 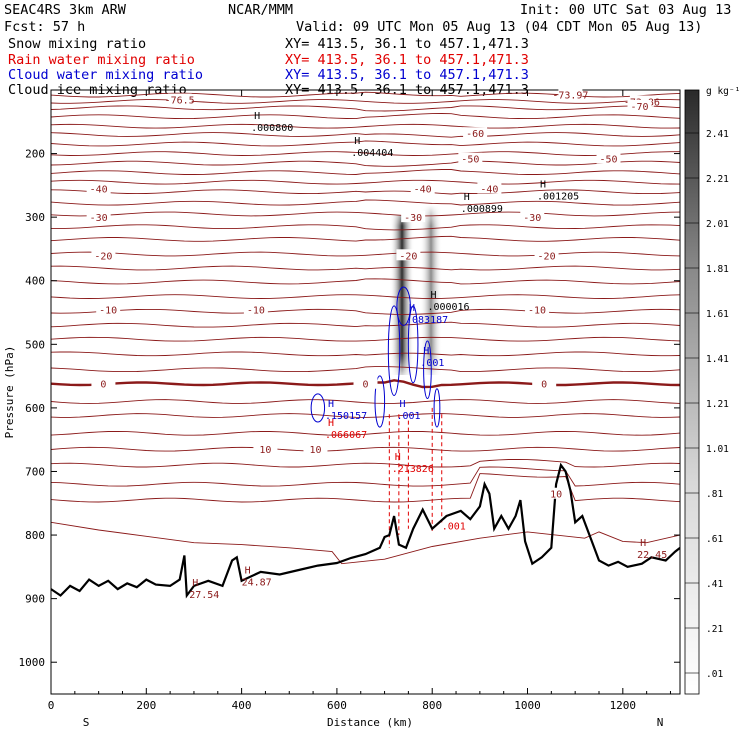 I want to click on y-tick-label: 300, so click(x=35, y=217).